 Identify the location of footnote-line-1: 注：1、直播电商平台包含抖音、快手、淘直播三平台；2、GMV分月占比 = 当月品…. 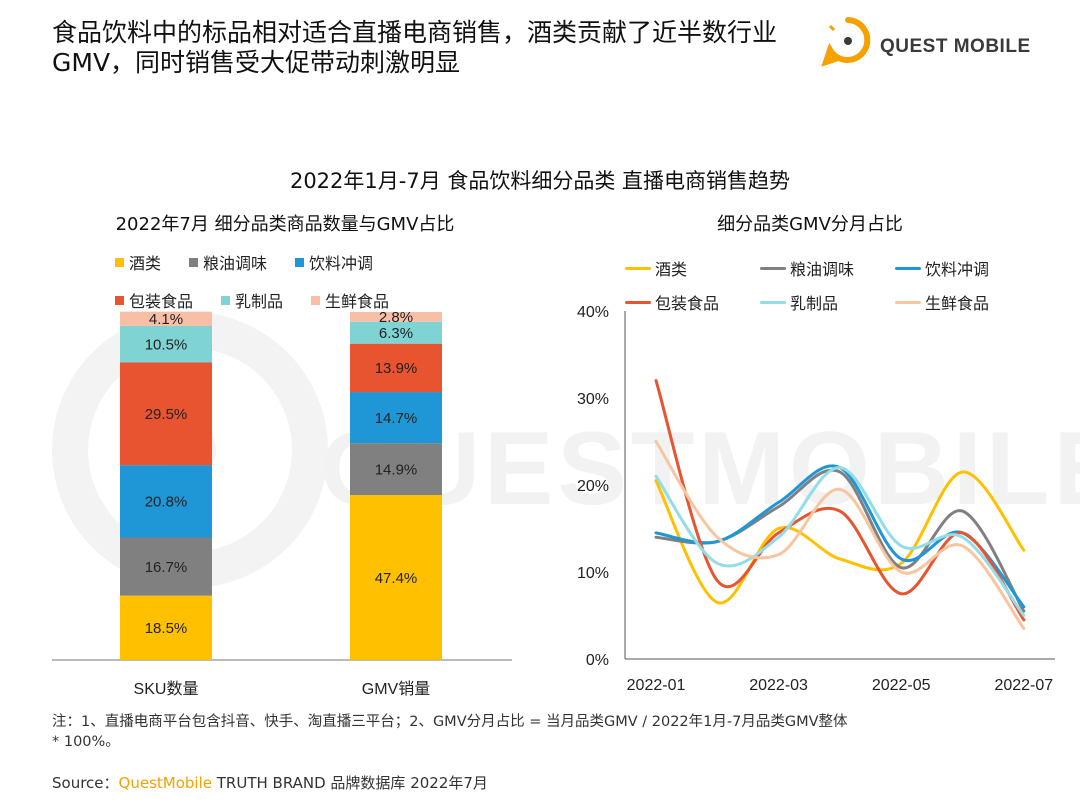
(450, 722).